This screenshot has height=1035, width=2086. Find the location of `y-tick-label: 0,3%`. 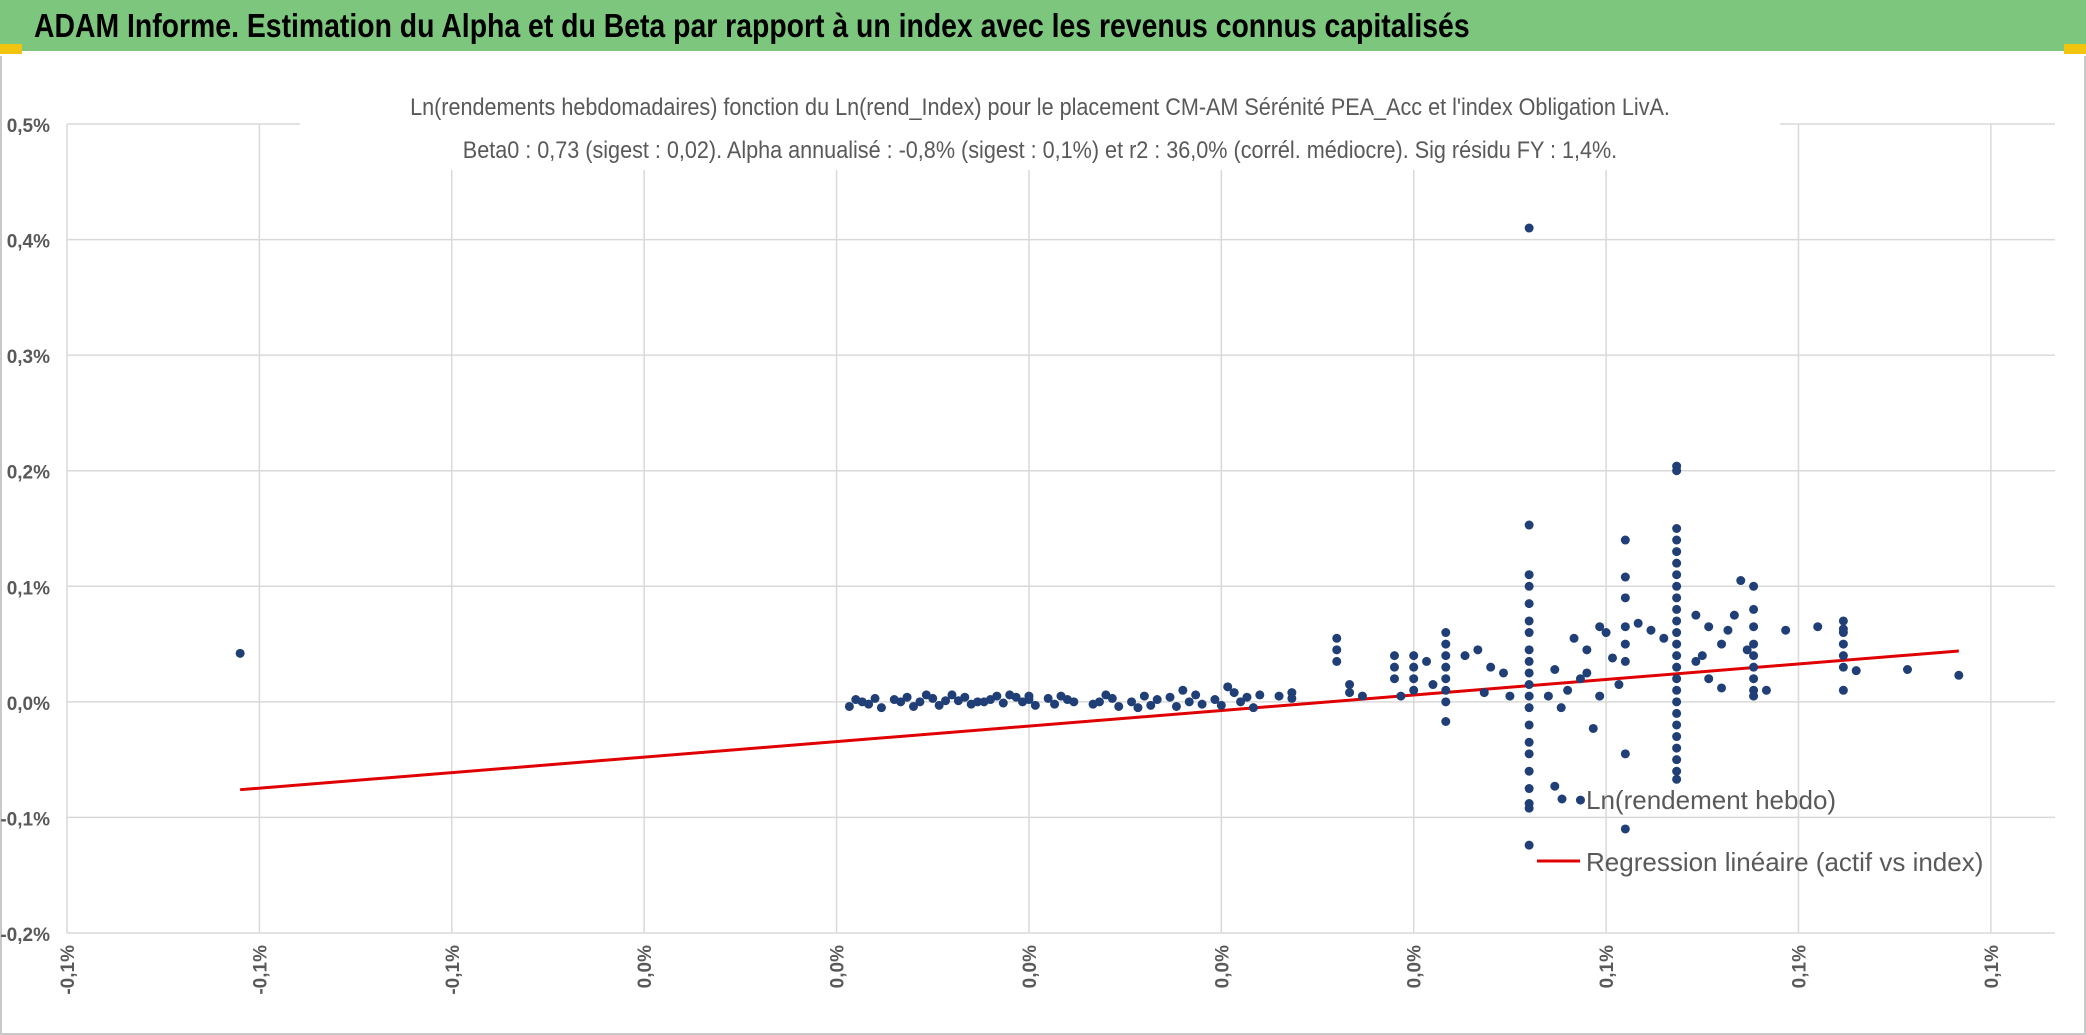

y-tick-label: 0,3% is located at coordinates (28, 357).